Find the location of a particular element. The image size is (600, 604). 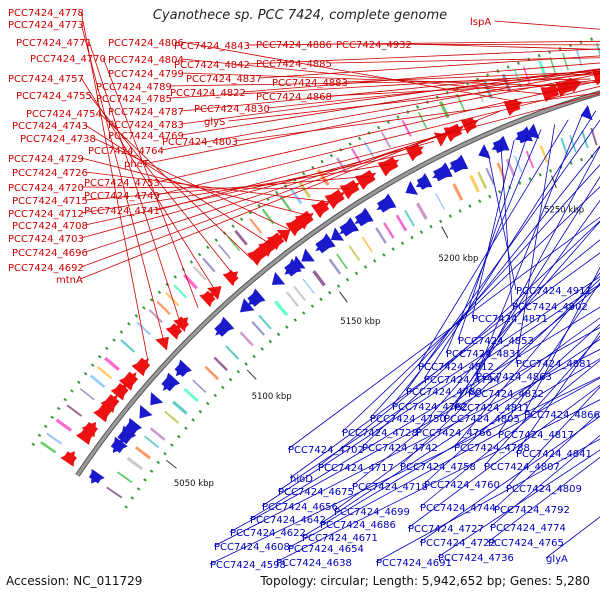

gene-label-bottom: PCC7424_4671 is located at coordinates (340, 538).